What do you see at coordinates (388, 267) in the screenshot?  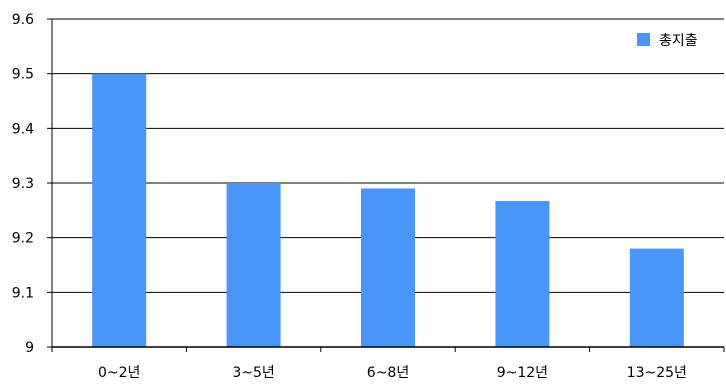 I see `bar-6~8년` at bounding box center [388, 267].